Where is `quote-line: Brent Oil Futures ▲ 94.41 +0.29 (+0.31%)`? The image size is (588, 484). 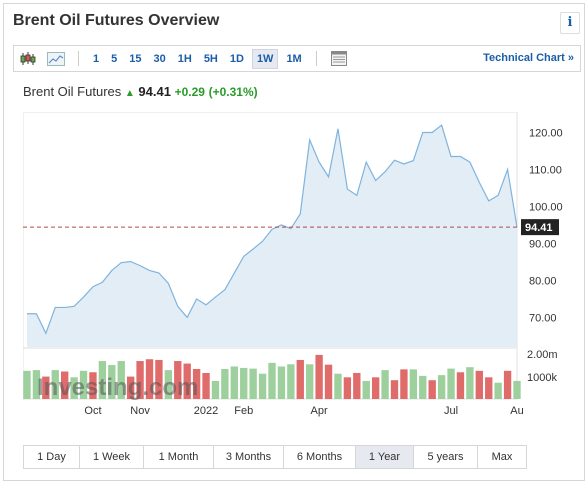
quote-line: Brent Oil Futures ▲ 94.41 +0.29 (+0.31%) is located at coordinates (140, 91).